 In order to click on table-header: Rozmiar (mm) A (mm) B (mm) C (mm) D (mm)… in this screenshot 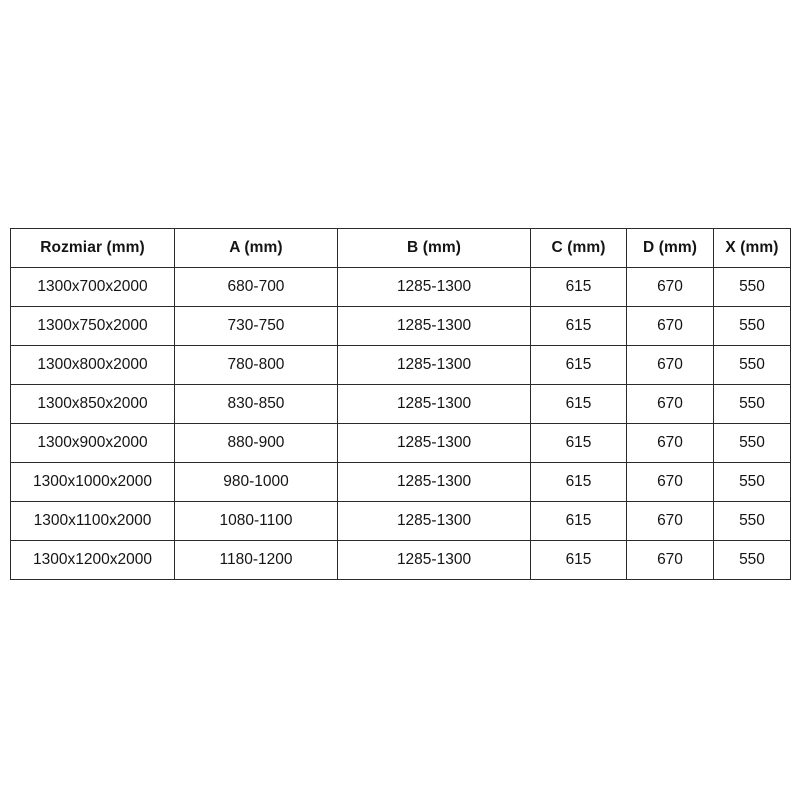, I will do `click(400, 248)`.